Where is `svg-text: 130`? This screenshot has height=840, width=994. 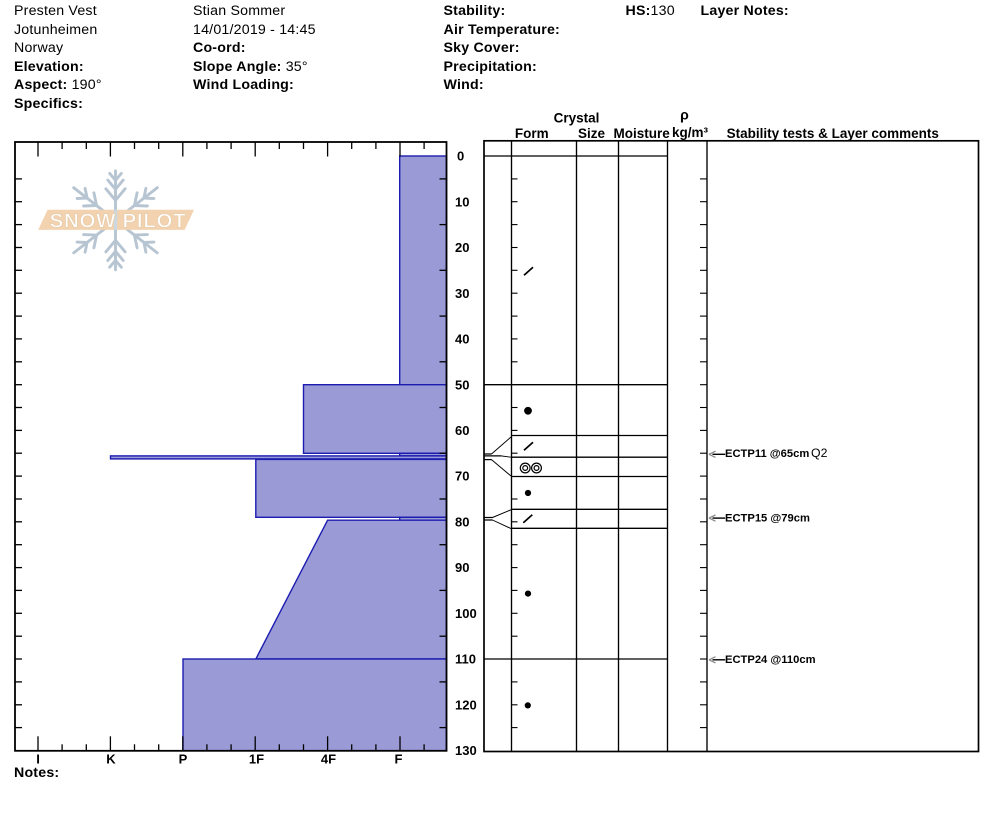 svg-text: 130 is located at coordinates (466, 750).